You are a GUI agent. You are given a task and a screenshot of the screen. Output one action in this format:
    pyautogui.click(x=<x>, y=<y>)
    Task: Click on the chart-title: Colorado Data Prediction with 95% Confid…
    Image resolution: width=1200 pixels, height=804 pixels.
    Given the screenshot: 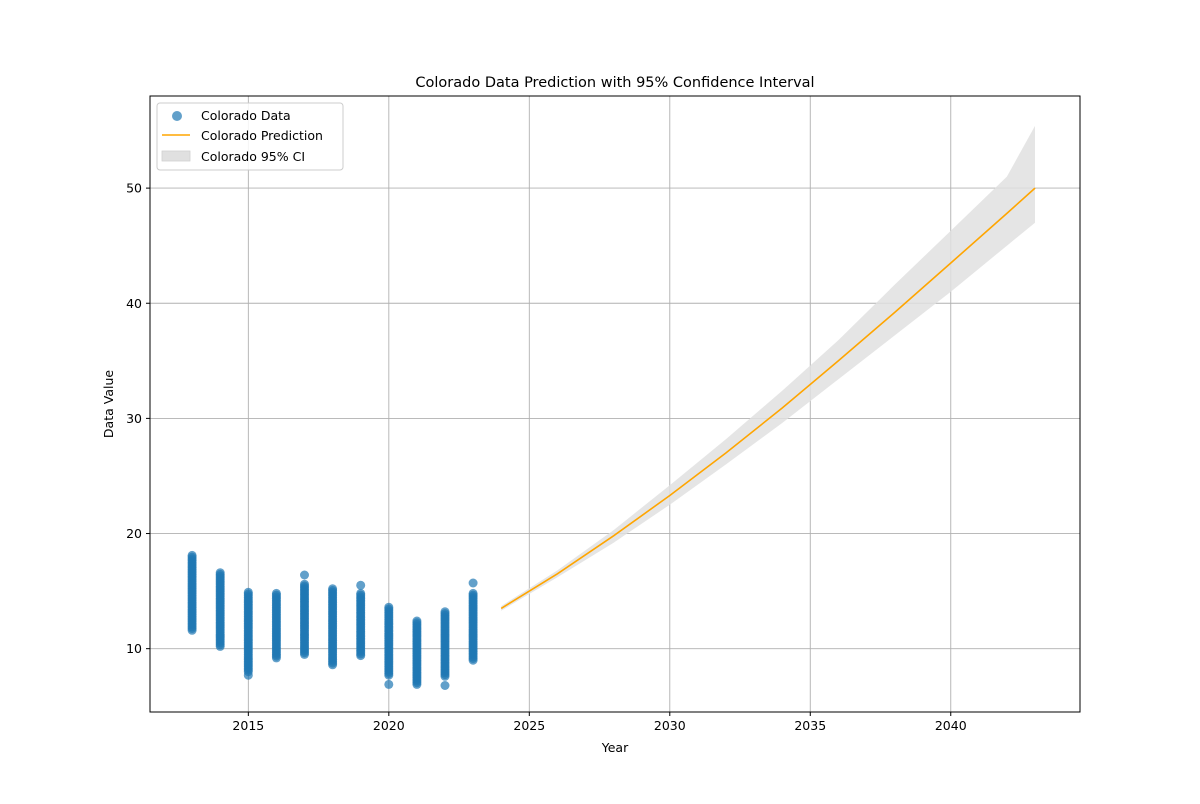 What is the action you would take?
    pyautogui.click(x=614, y=83)
    